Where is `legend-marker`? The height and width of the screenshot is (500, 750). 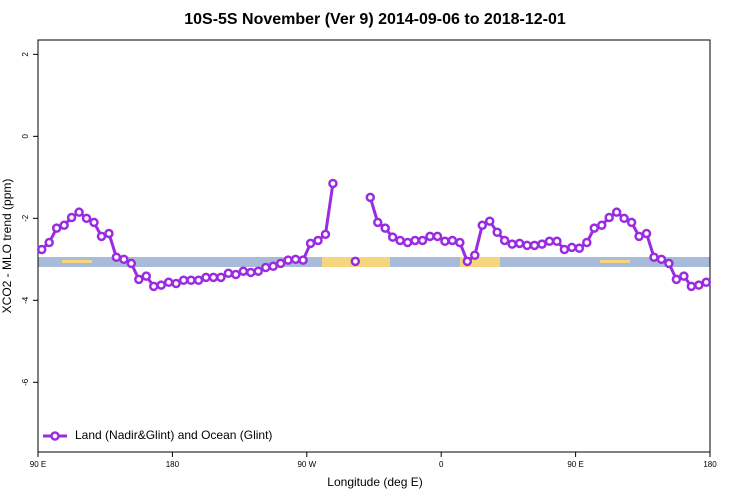
legend-marker is located at coordinates (55, 436).